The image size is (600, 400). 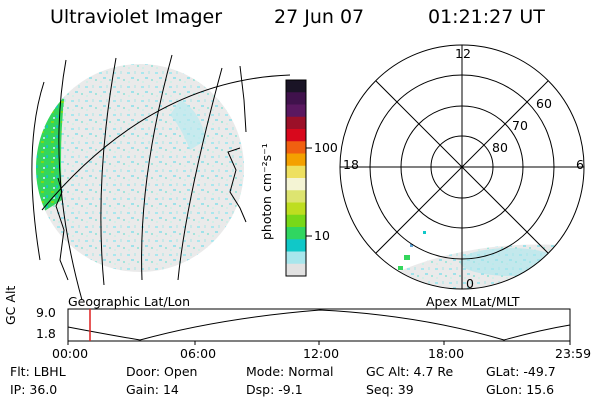 I want to click on status-filter: Flt: LBHL, so click(x=38, y=371).